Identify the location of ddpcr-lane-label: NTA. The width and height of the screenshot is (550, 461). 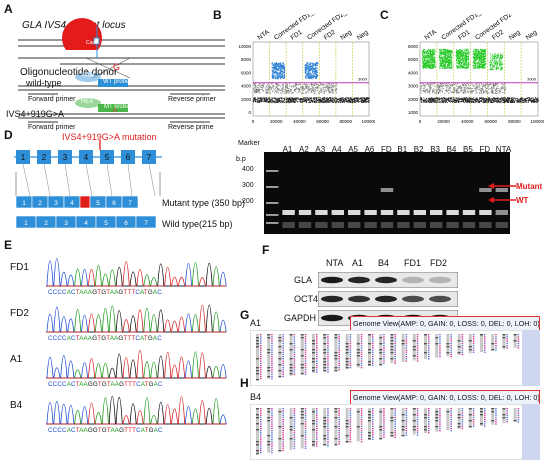
(431, 34).